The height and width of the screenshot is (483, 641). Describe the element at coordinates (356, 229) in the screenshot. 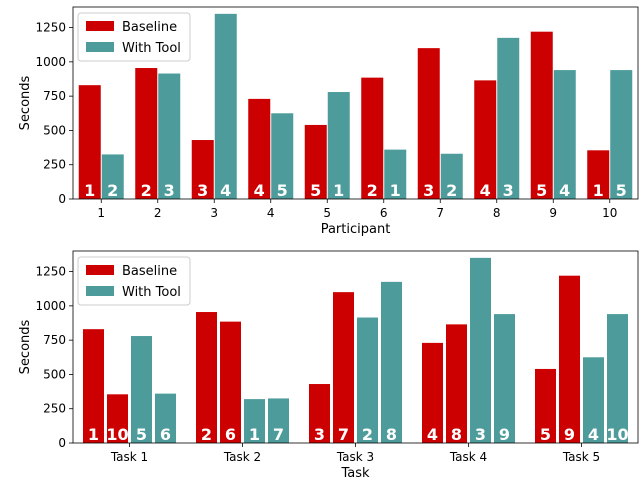

I see `x-axis-title: Participant` at that location.